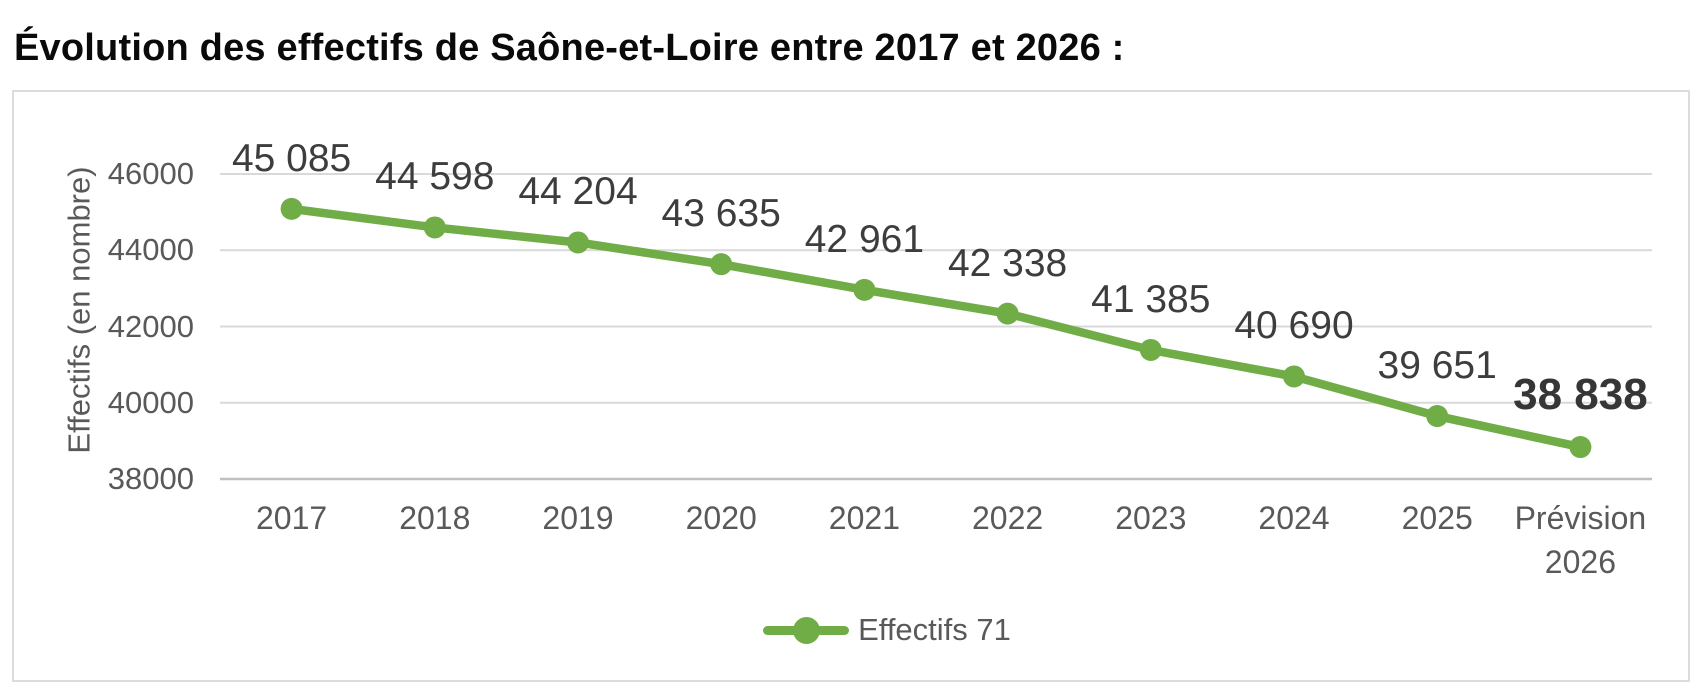 Image resolution: width=1702 pixels, height=692 pixels. I want to click on y-tick-label: 40000, so click(150, 402).